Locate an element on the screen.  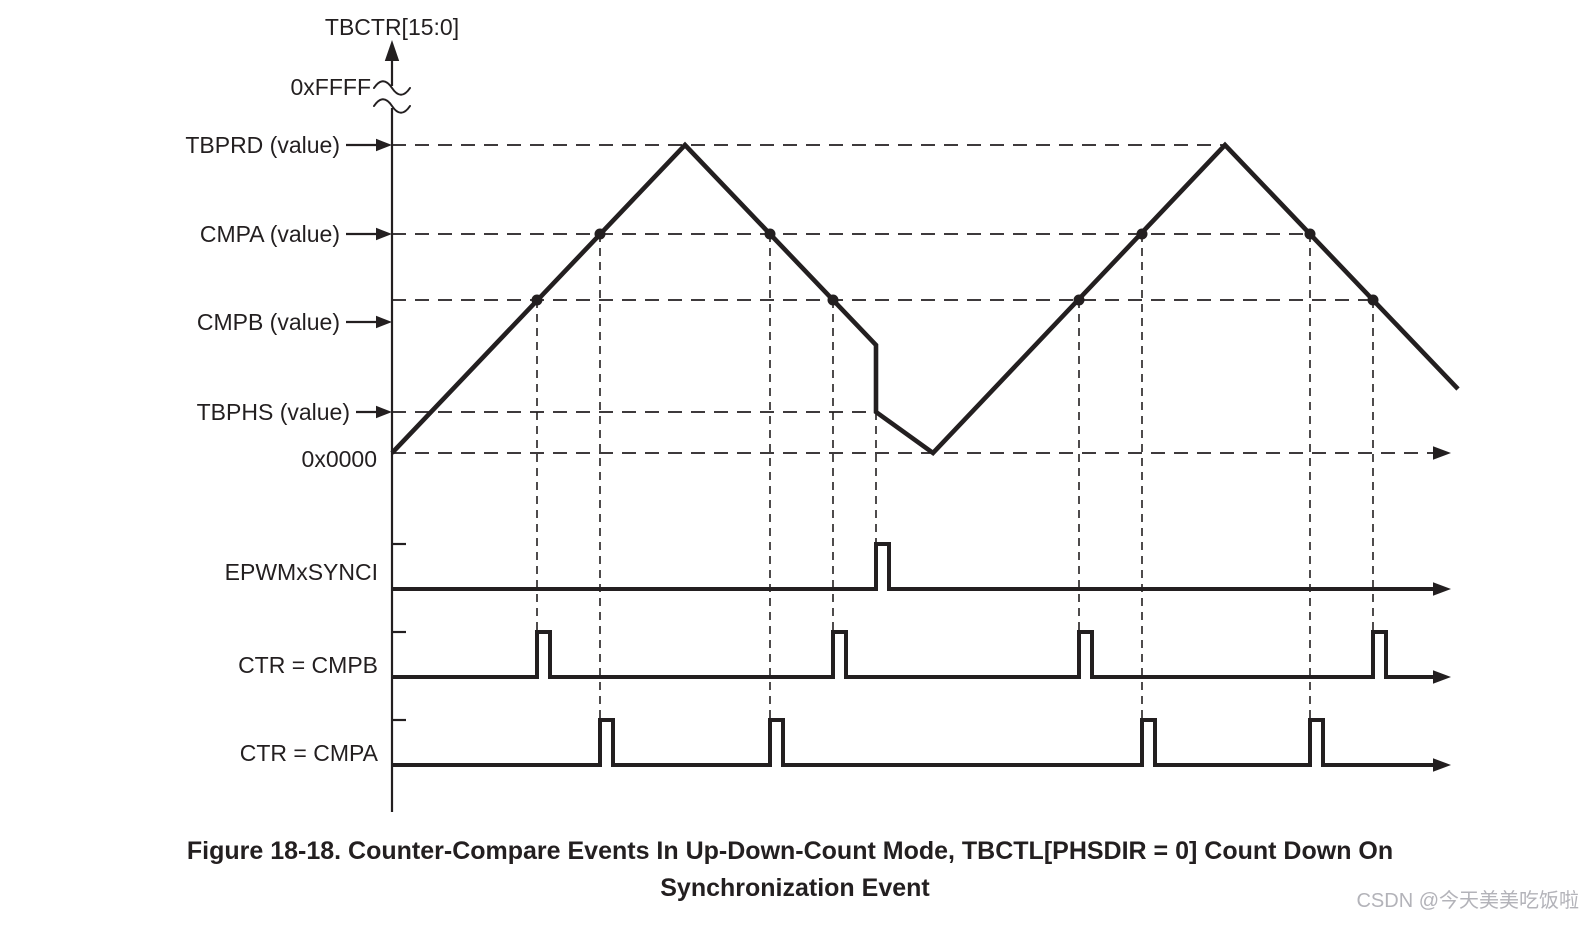
signal-trace-epwmxsynci is located at coordinates (914, 566).